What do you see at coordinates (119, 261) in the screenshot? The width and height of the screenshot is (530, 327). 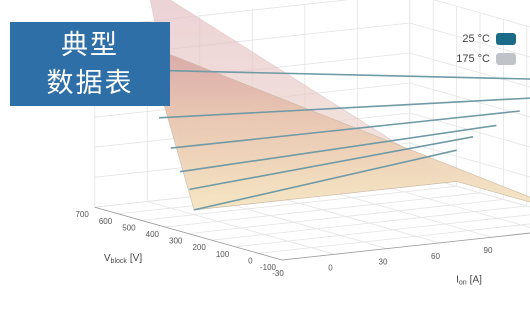 I see `y-axis-subscript: block` at bounding box center [119, 261].